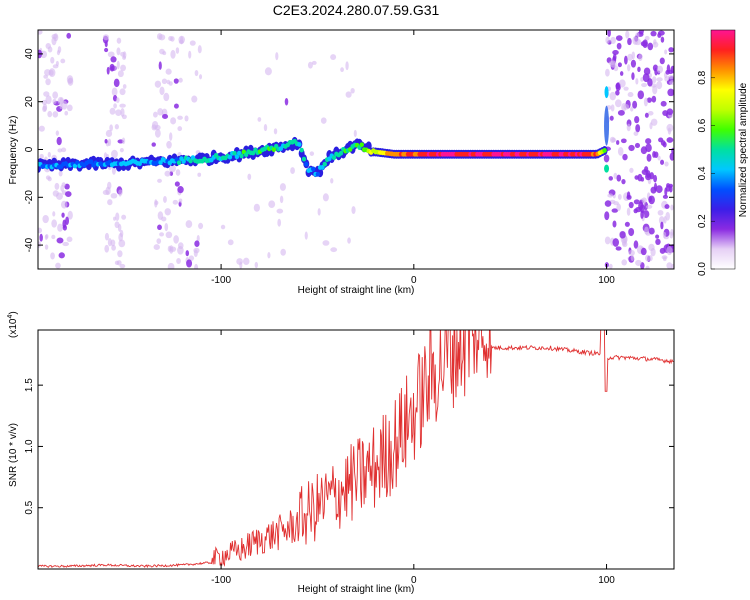 The height and width of the screenshot is (600, 750). What do you see at coordinates (702, 221) in the screenshot?
I see `colorbar-tick-label: 0.2` at bounding box center [702, 221].